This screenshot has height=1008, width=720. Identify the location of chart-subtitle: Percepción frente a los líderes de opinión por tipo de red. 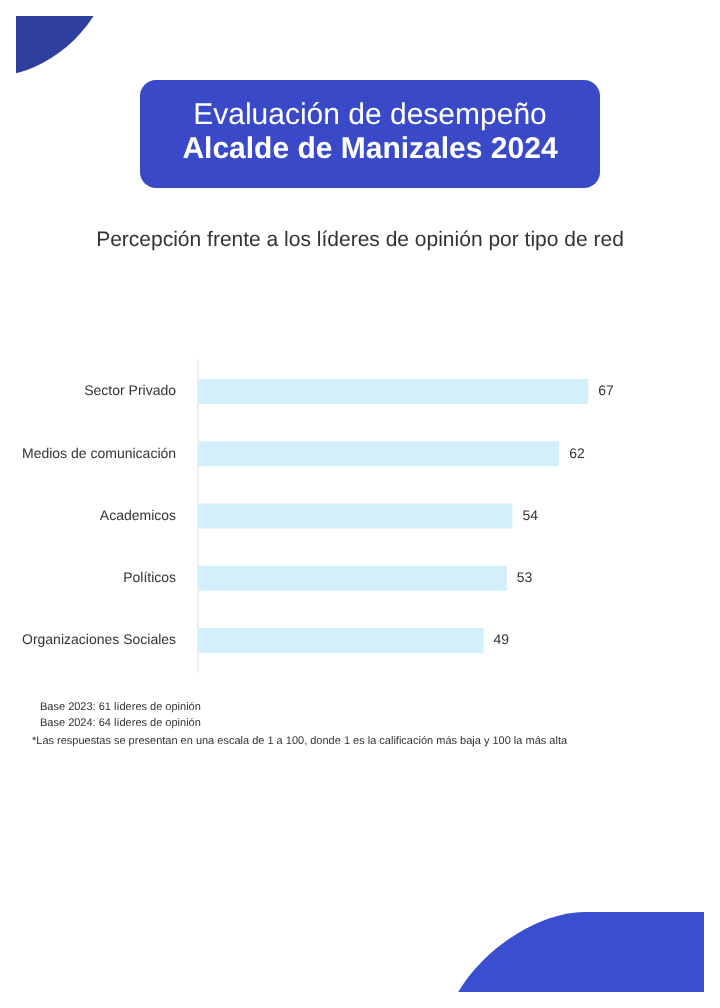
(360, 240).